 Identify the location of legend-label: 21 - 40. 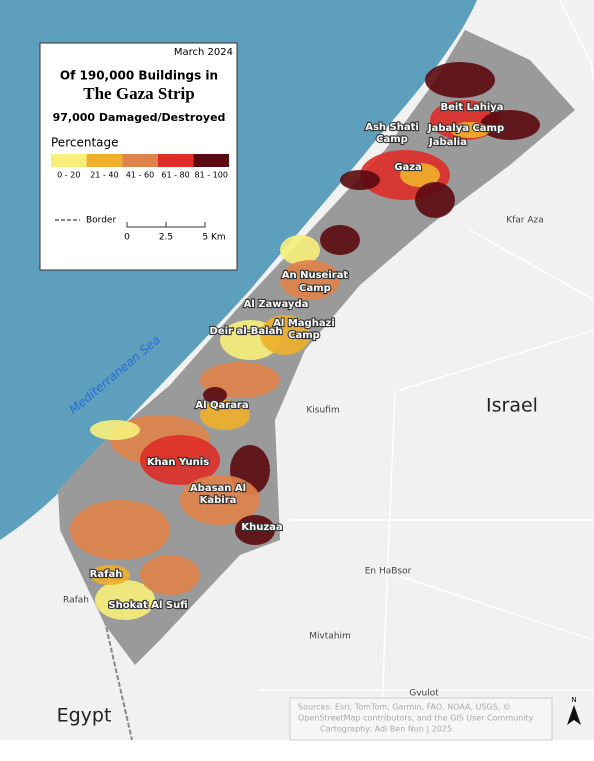
(104, 175).